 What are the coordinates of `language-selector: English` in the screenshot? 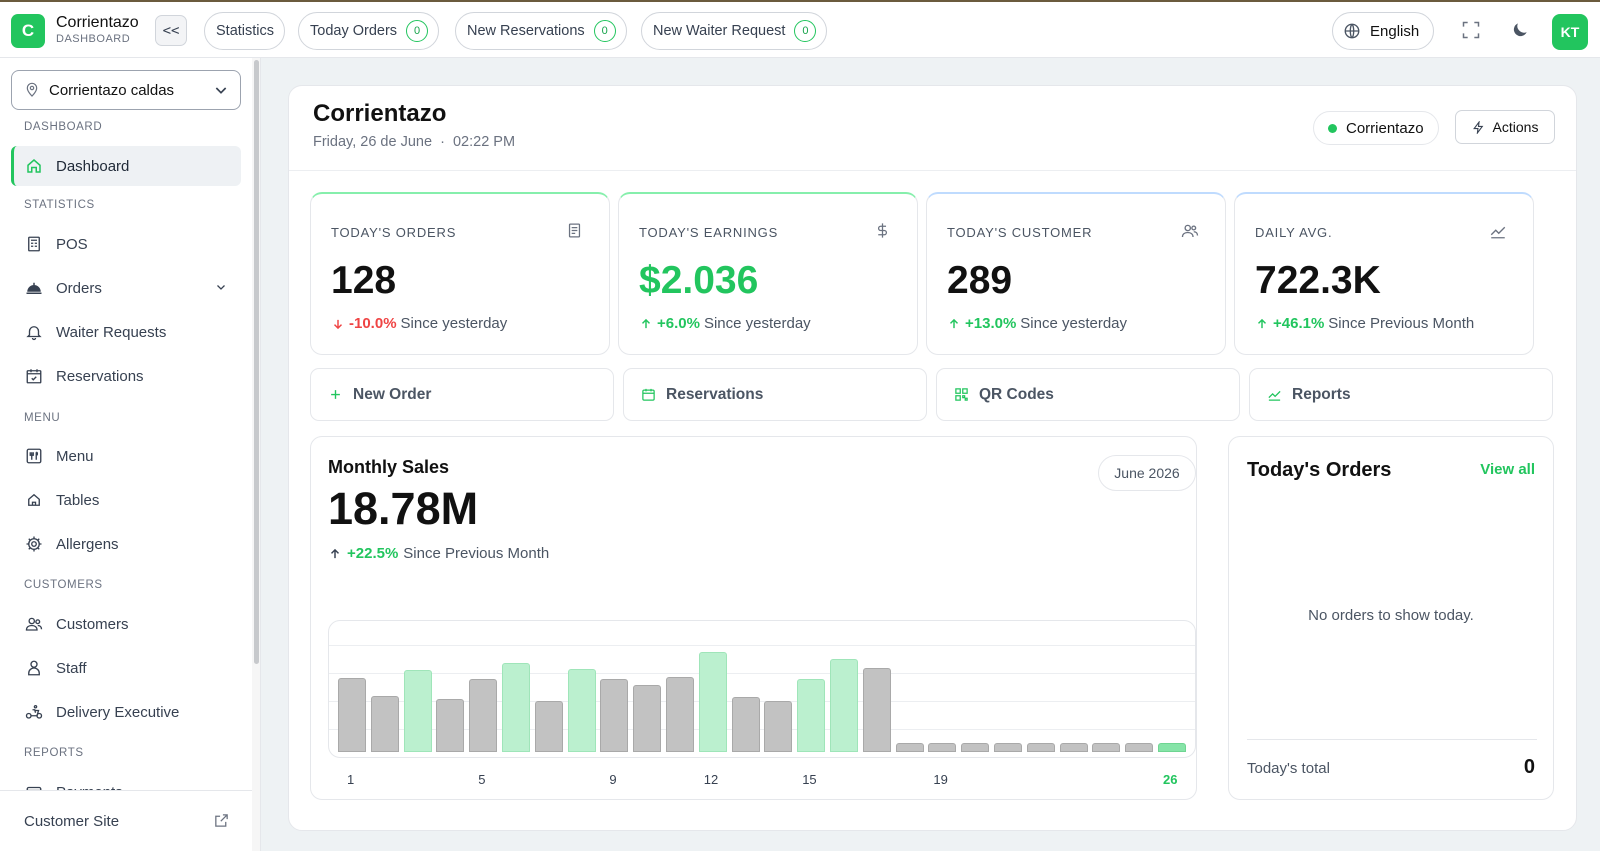 It's located at (1383, 31).